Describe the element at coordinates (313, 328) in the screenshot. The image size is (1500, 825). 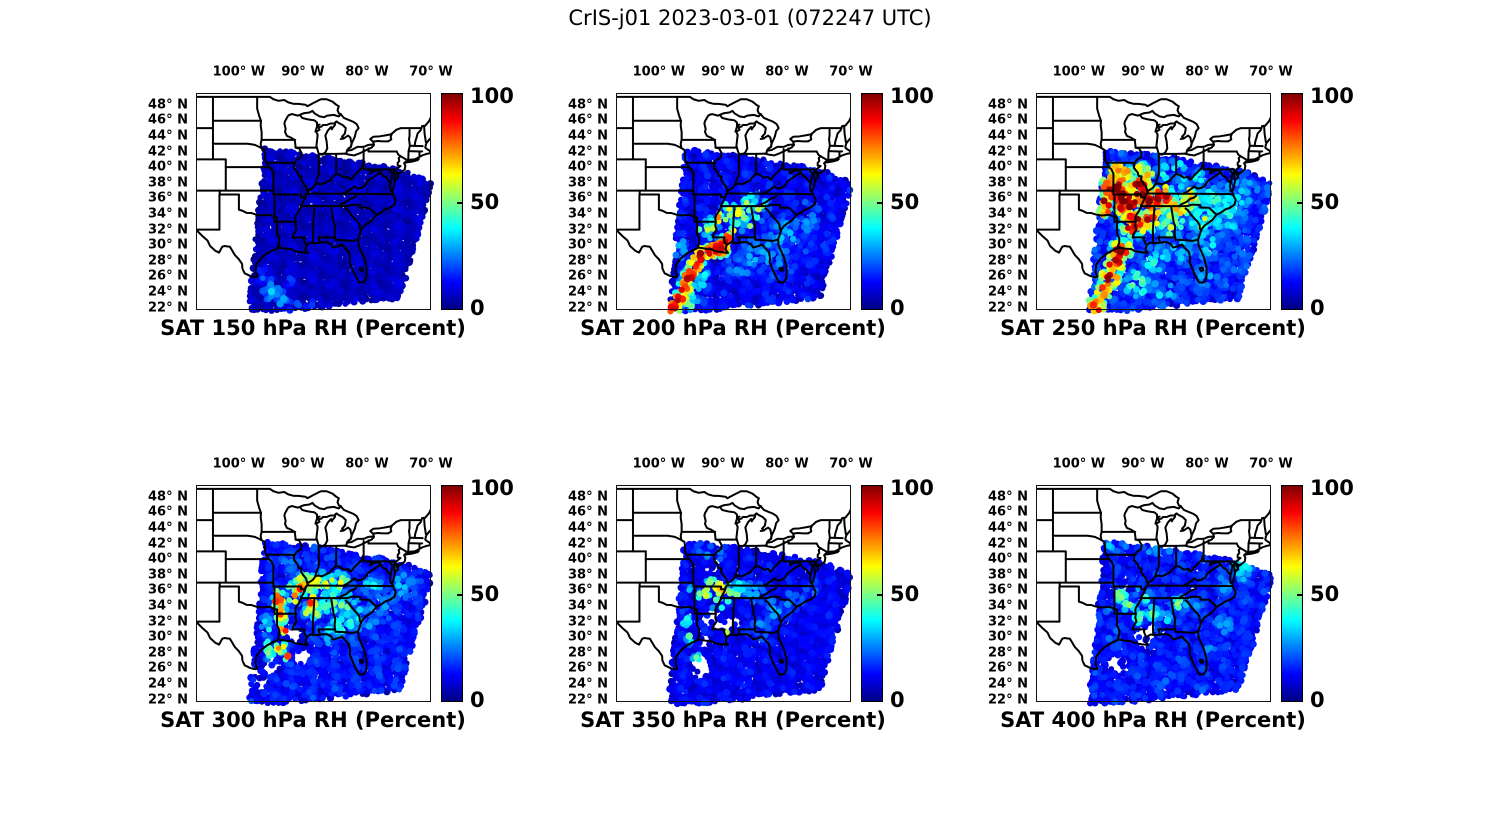
I see `panel-title: SAT 150 hPa RH (Percent)` at that location.